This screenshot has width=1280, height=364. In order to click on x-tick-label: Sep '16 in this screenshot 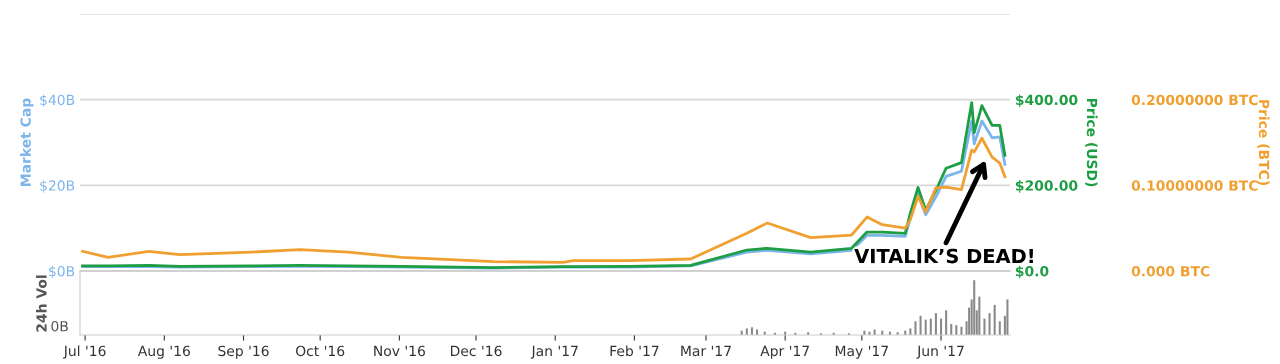, I will do `click(243, 352)`.